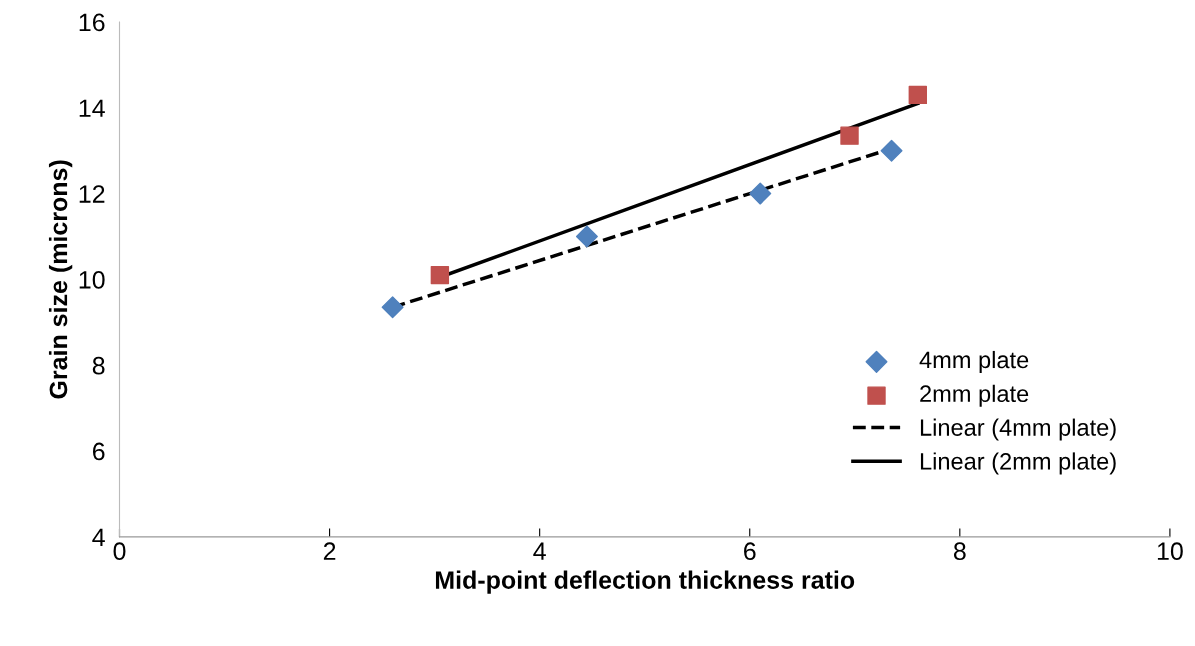  I want to click on legend-label: 2mm plate, so click(974, 395).